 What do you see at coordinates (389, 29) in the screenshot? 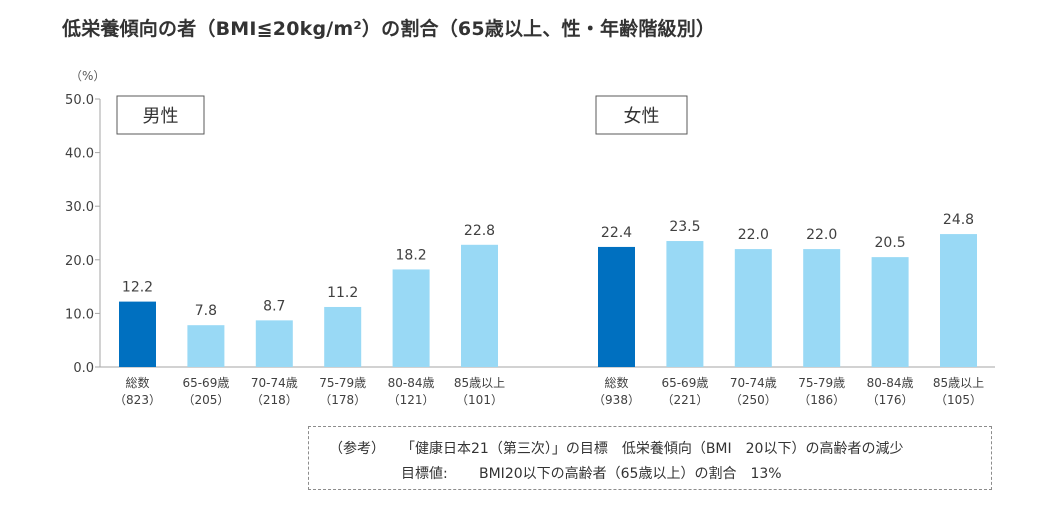
I see `chart-title: 低栄養傾向の者（BMI≦20kg/m²）の割合（65歳以上、性・年齢階級別）` at bounding box center [389, 29].